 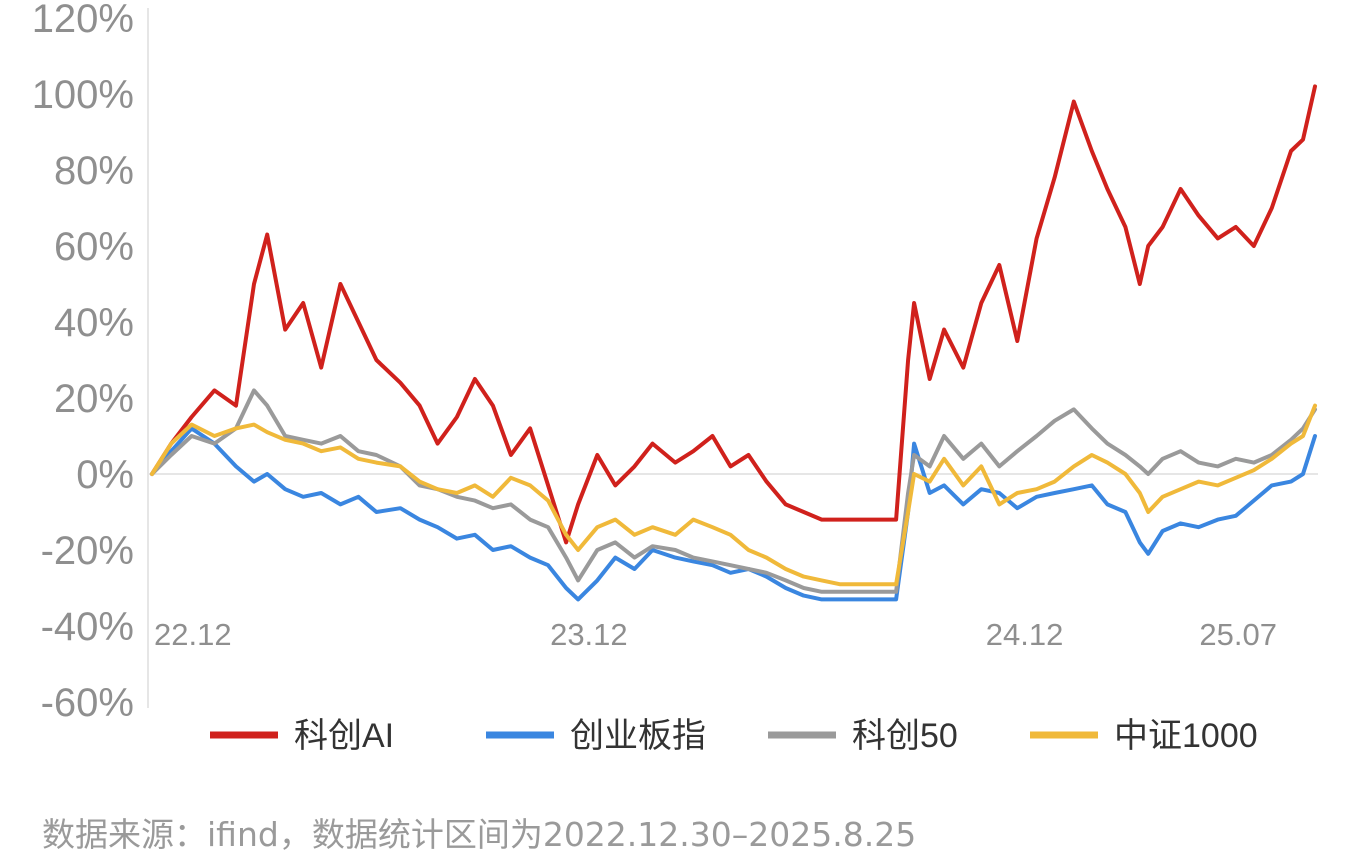 I want to click on y-axis-ticks: 120% 100% 80% 60% 40% 20% 0% -20% -40% -60%, so click(x=83, y=362).